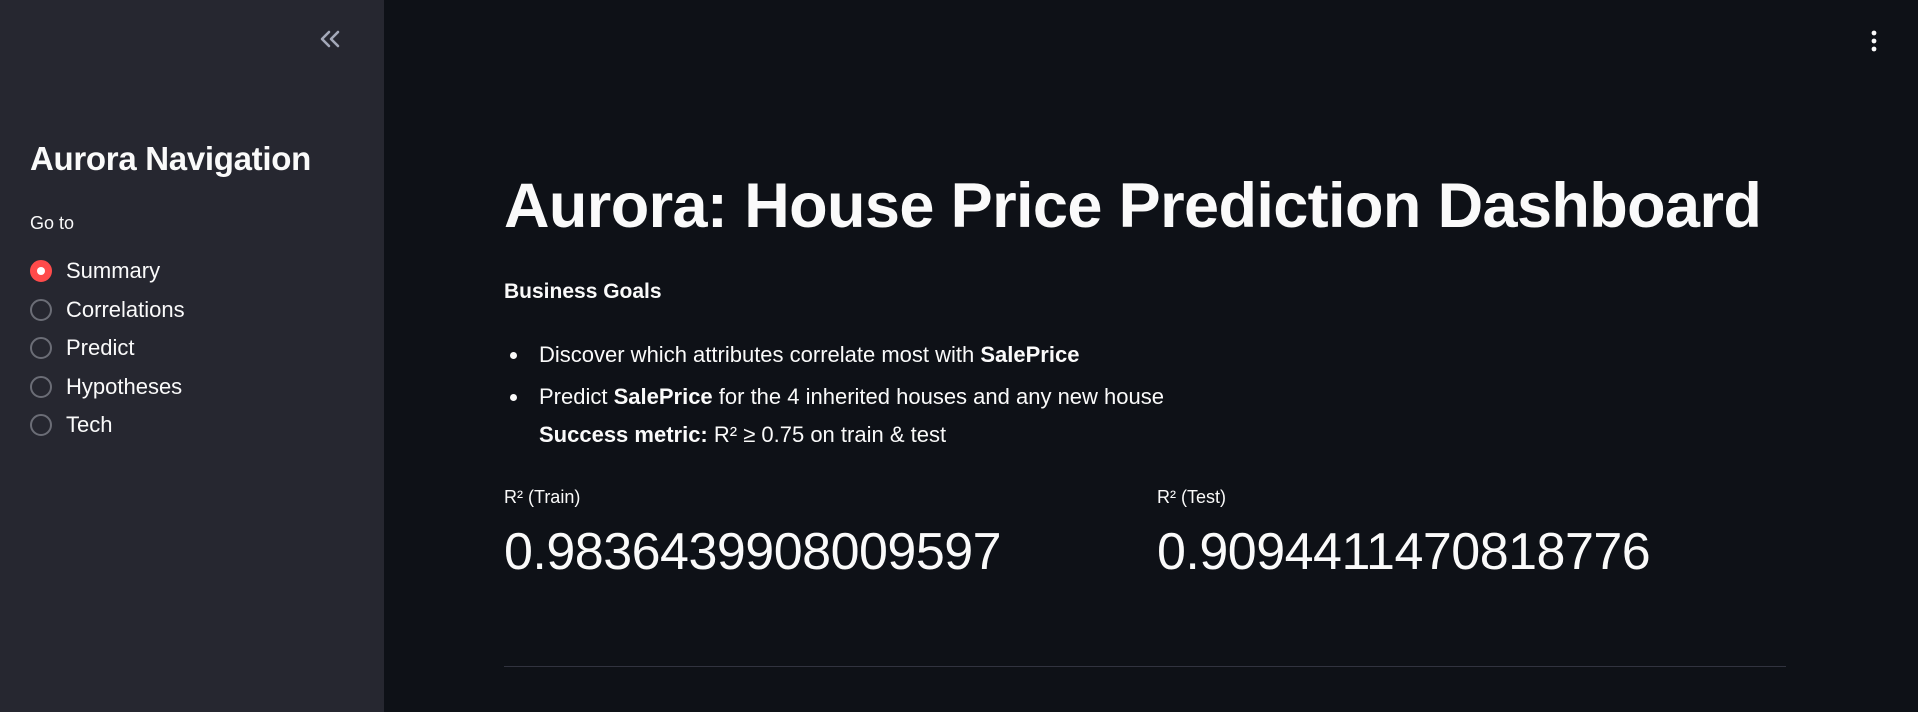 The image size is (1918, 712). What do you see at coordinates (113, 271) in the screenshot?
I see `radio-option-label: Summary` at bounding box center [113, 271].